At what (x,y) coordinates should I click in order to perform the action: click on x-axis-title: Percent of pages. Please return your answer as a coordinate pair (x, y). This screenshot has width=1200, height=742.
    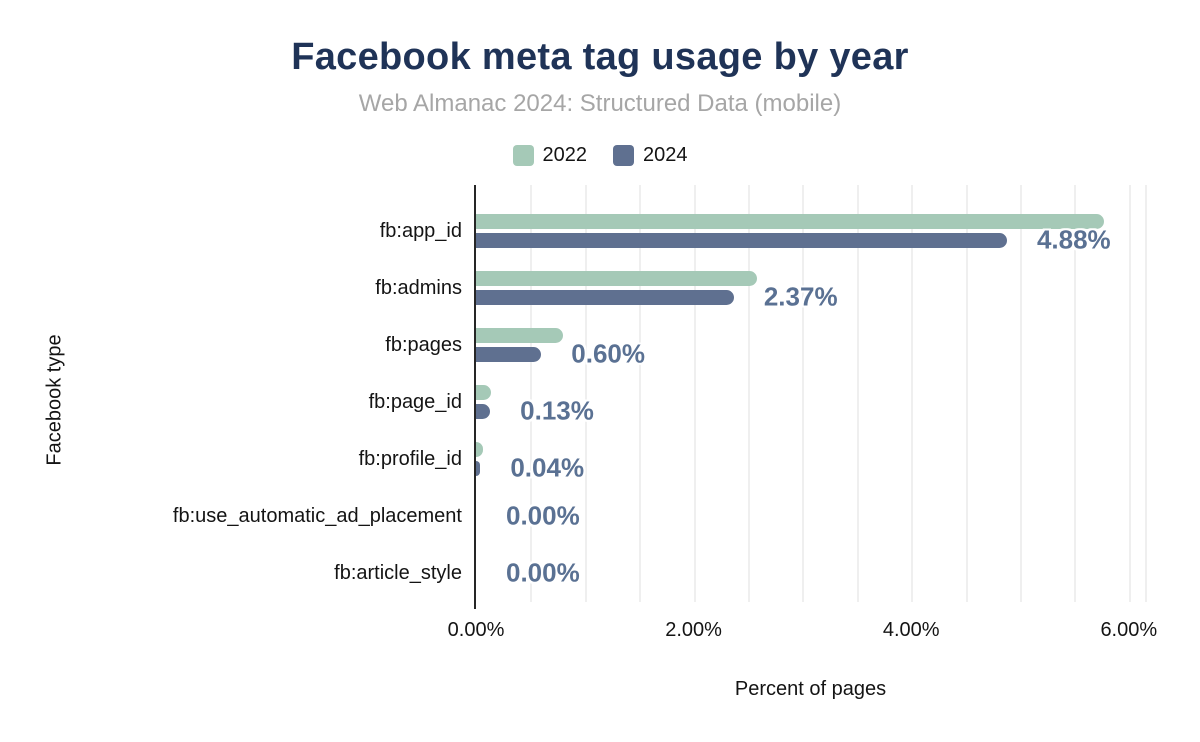
    Looking at the image, I should click on (810, 689).